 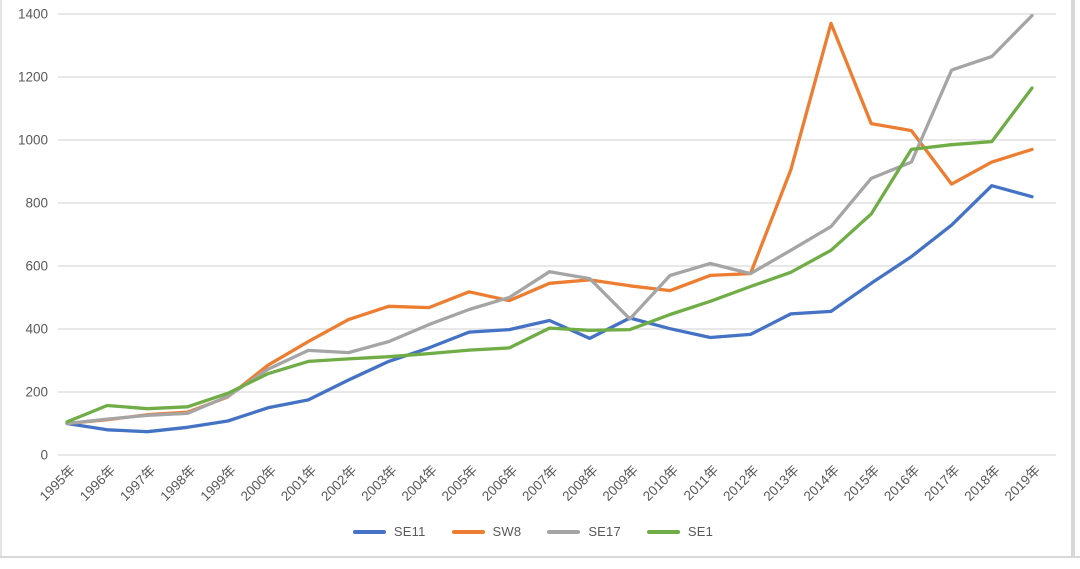 What do you see at coordinates (33, 77) in the screenshot?
I see `y-tick-label: 1200` at bounding box center [33, 77].